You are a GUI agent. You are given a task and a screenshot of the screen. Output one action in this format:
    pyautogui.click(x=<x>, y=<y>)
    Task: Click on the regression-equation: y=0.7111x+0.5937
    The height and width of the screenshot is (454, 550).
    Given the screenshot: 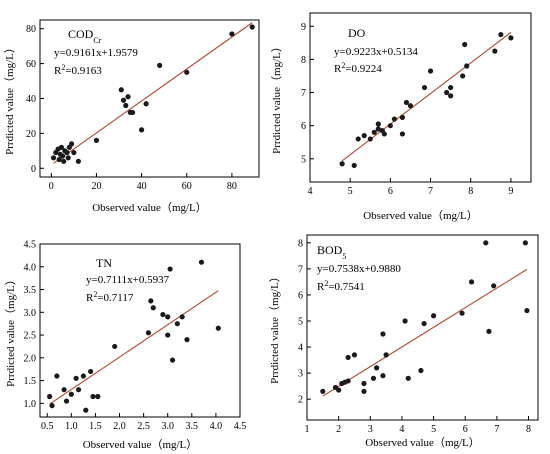 What is the action you would take?
    pyautogui.click(x=128, y=280)
    